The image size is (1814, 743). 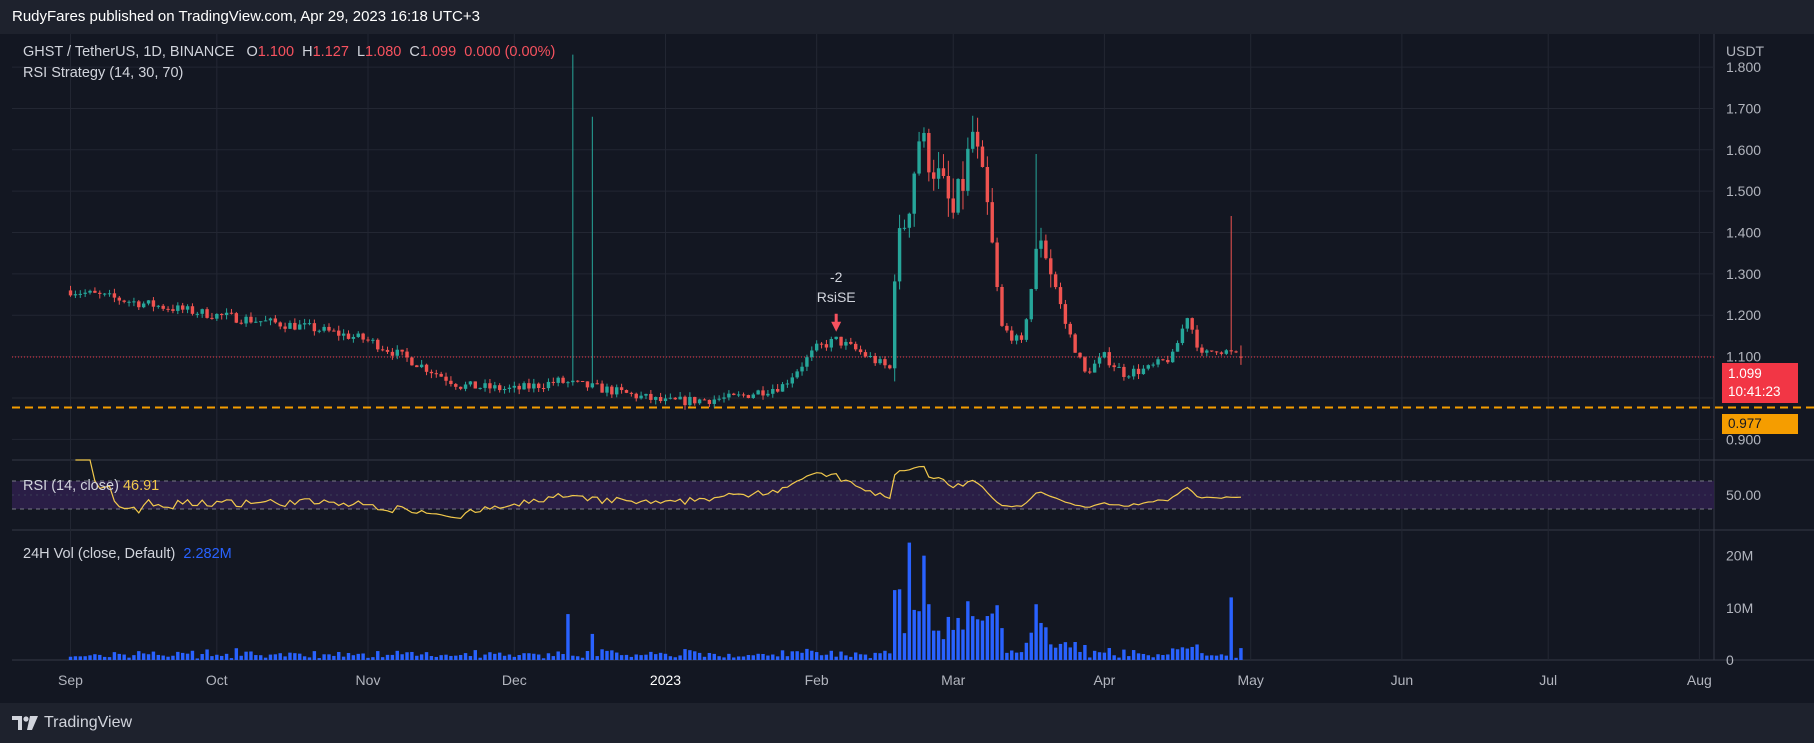 I want to click on volume-tick-label: 20M, so click(x=1739, y=556).